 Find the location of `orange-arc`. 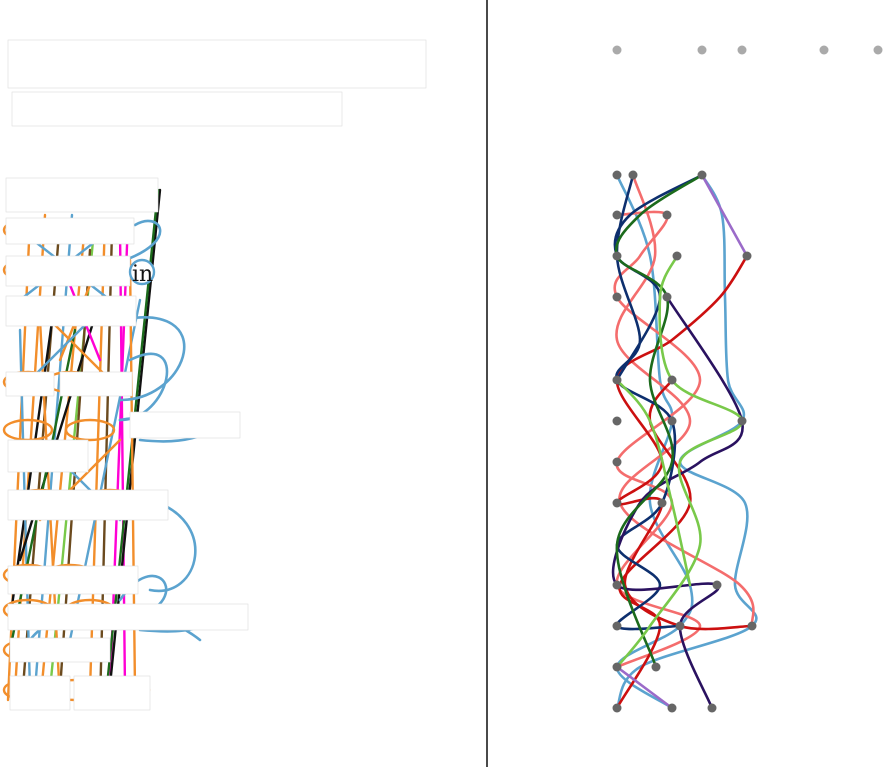

orange-arc is located at coordinates (90, 430).